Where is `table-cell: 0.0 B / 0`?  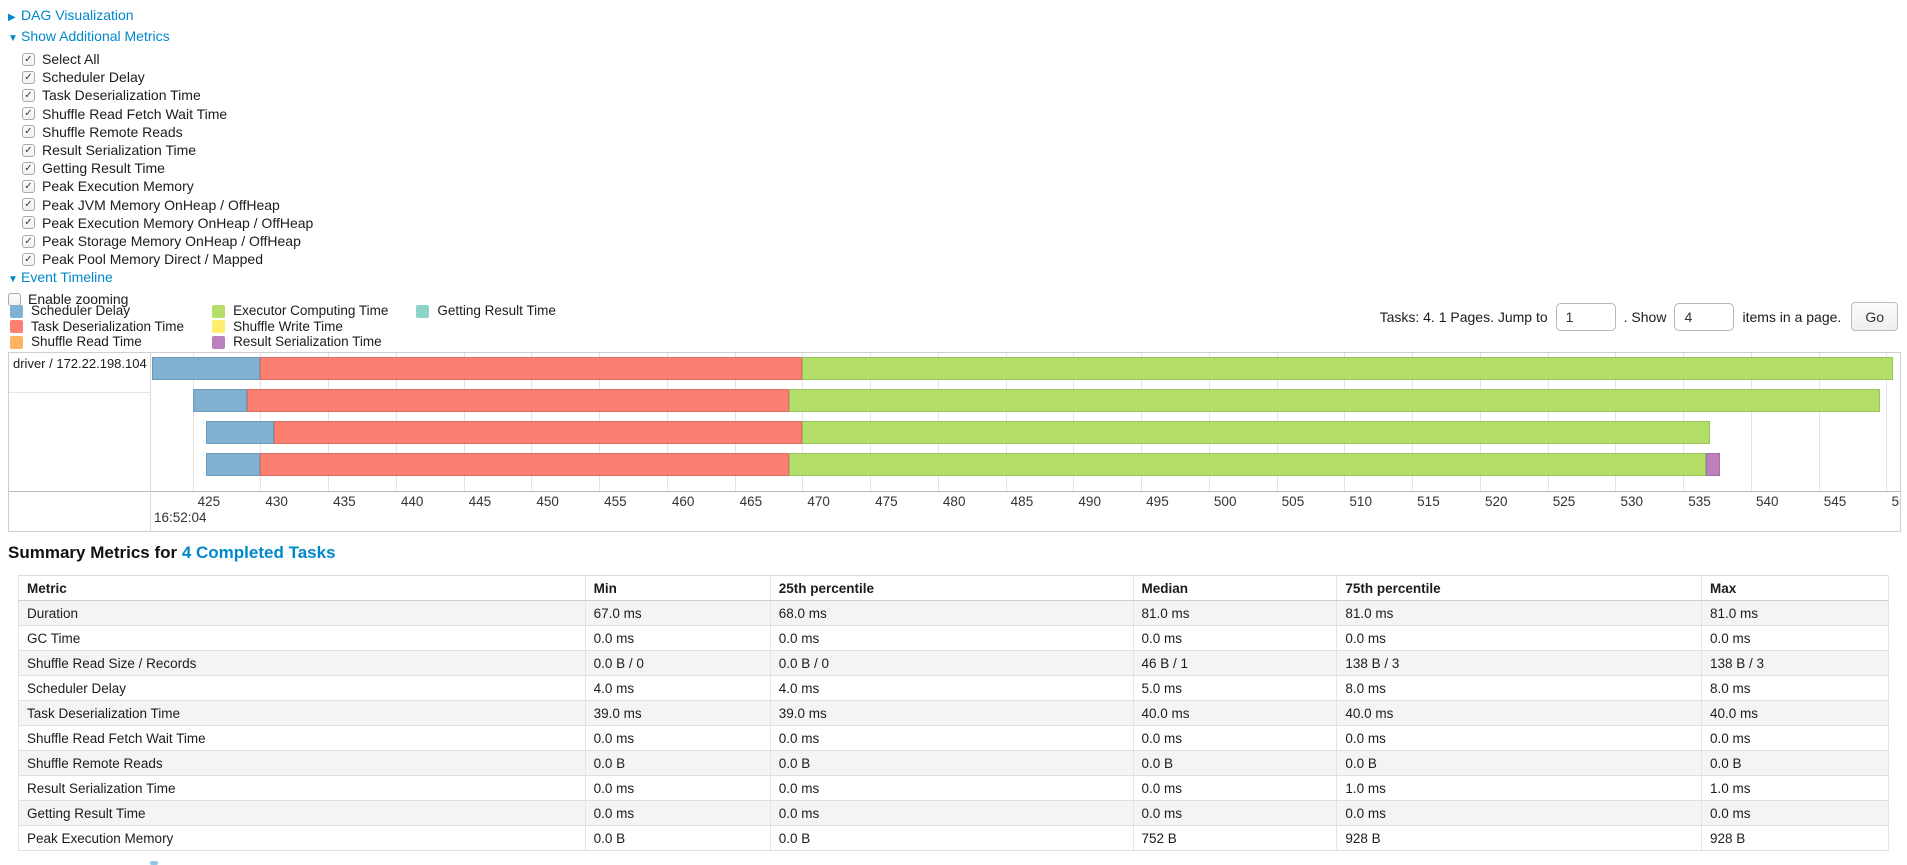 table-cell: 0.0 B / 0 is located at coordinates (677, 663).